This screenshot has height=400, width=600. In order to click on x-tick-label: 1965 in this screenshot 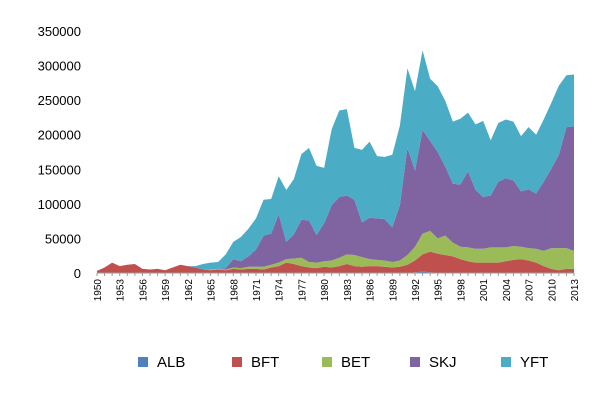, I will do `click(212, 290)`.